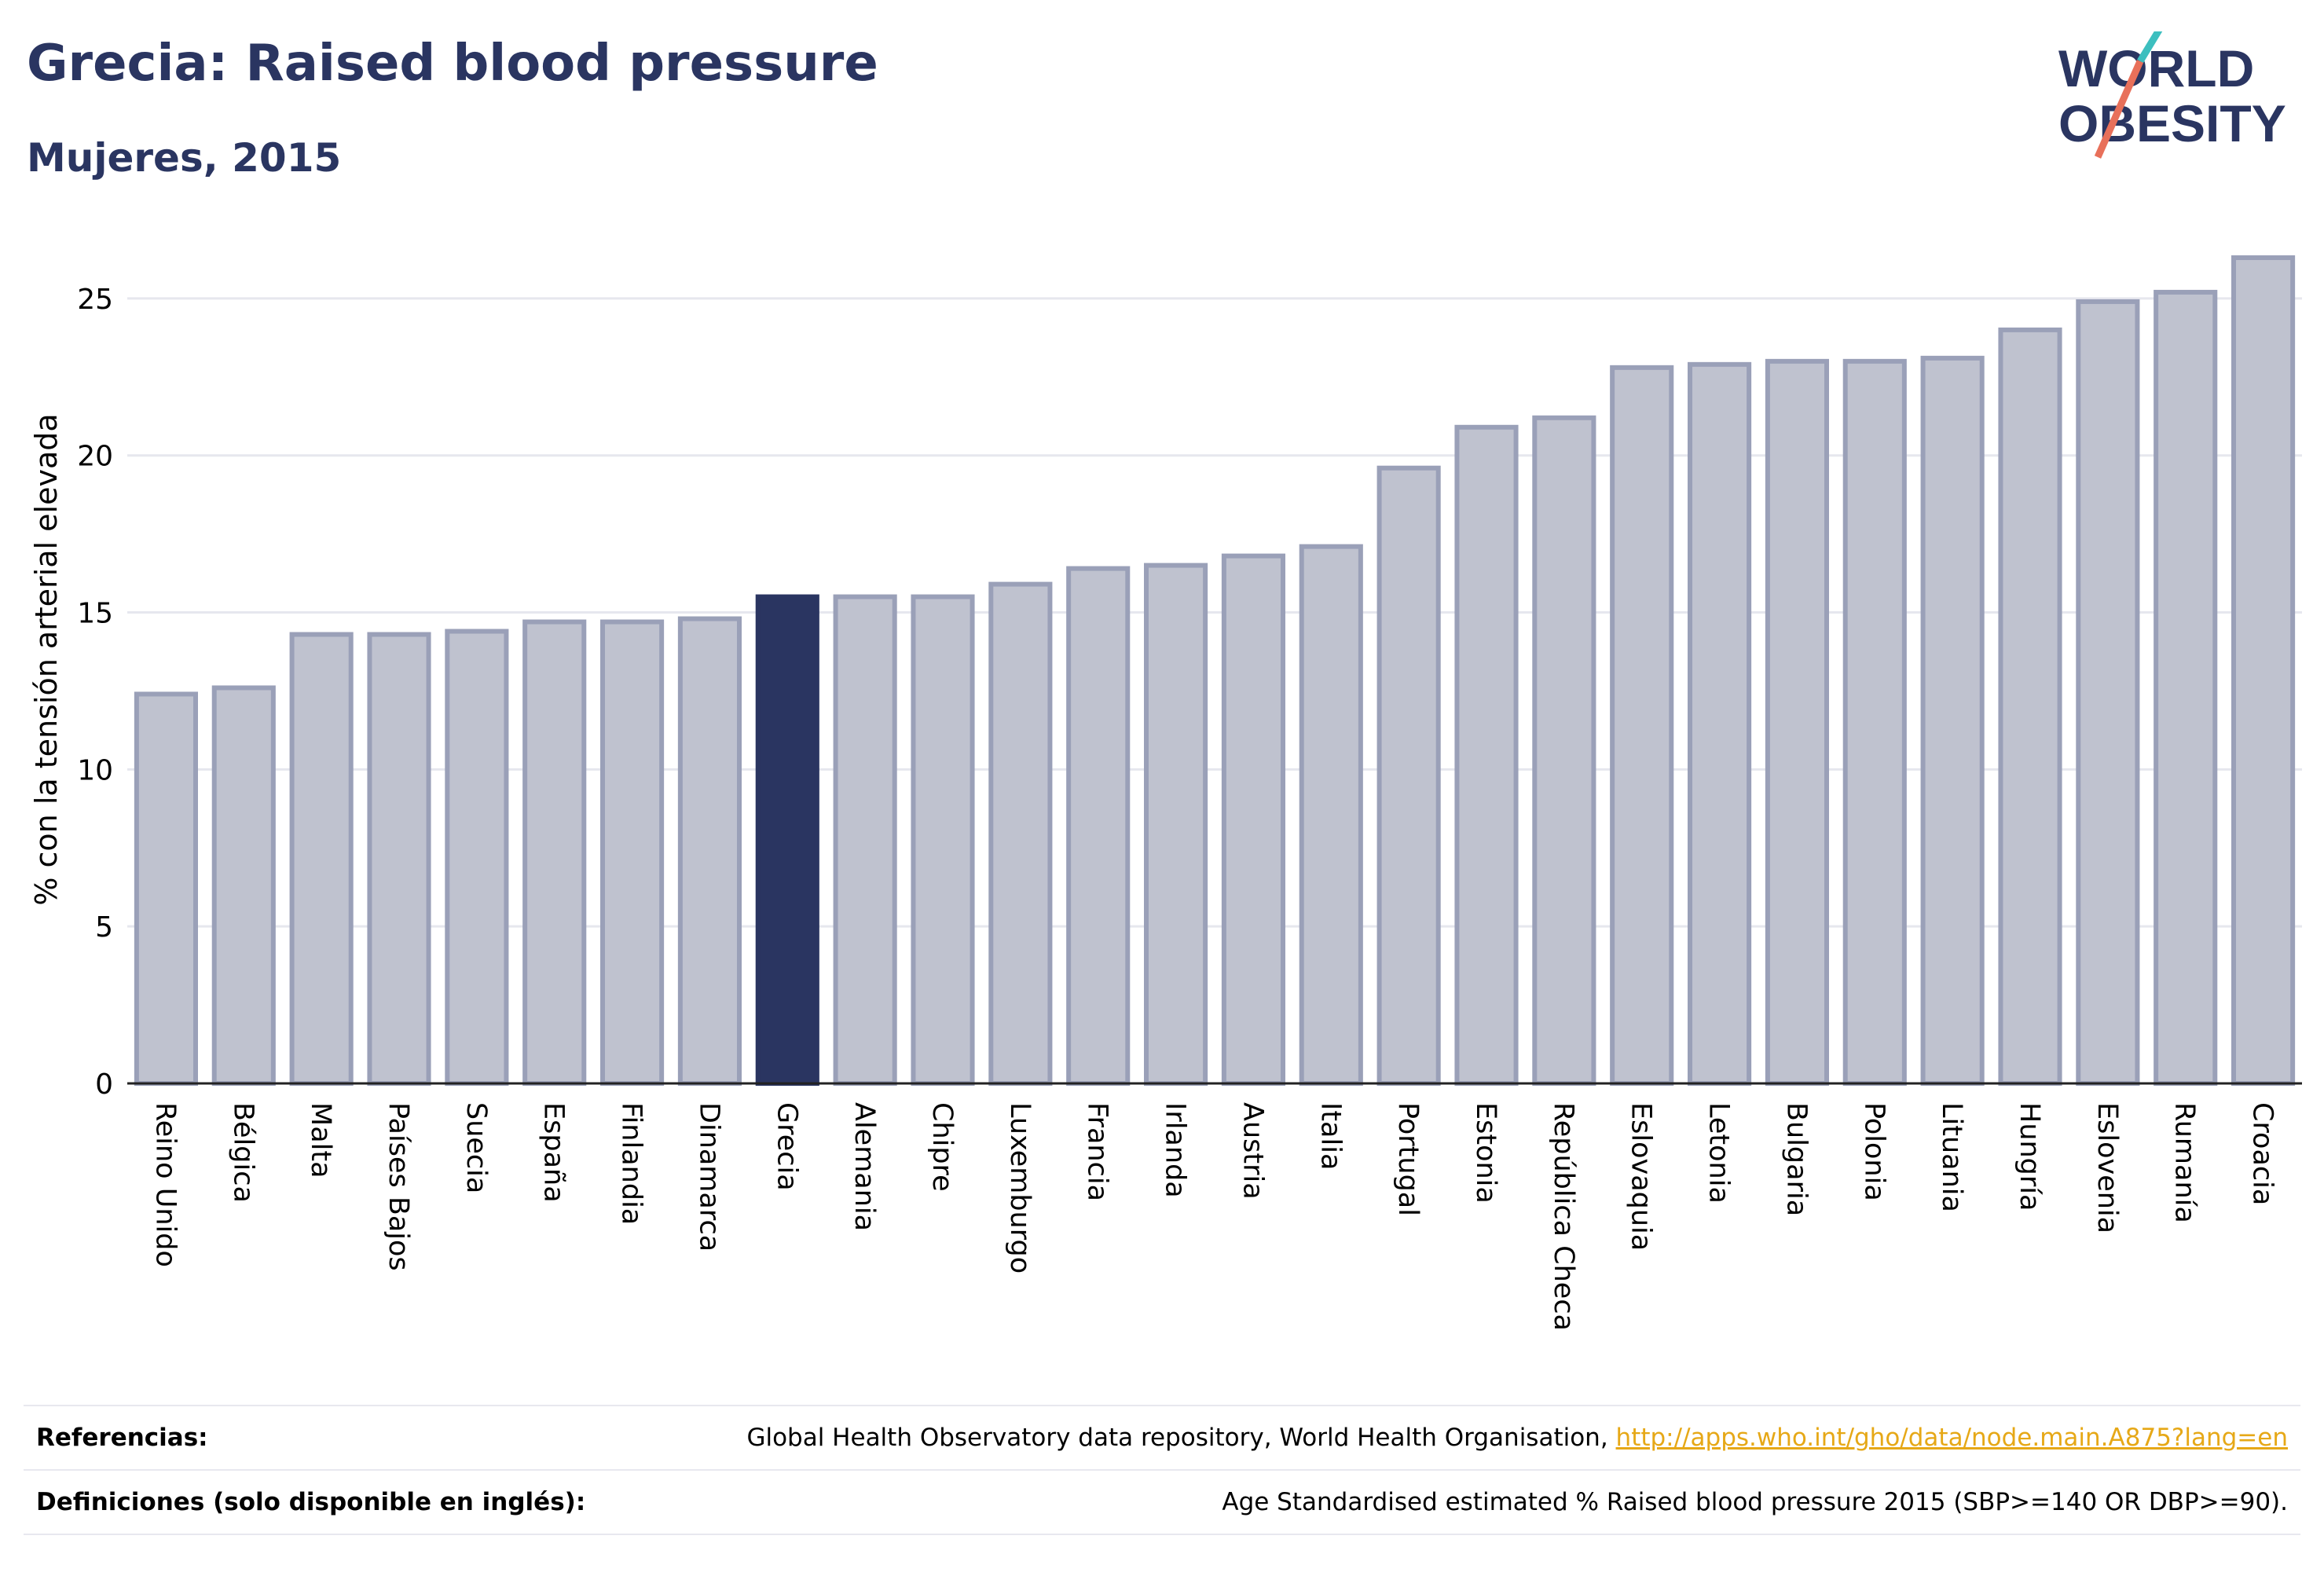 This screenshot has width=2324, height=1576. Describe the element at coordinates (2029, 1156) in the screenshot. I see `x-tick-label: Hungría` at that location.